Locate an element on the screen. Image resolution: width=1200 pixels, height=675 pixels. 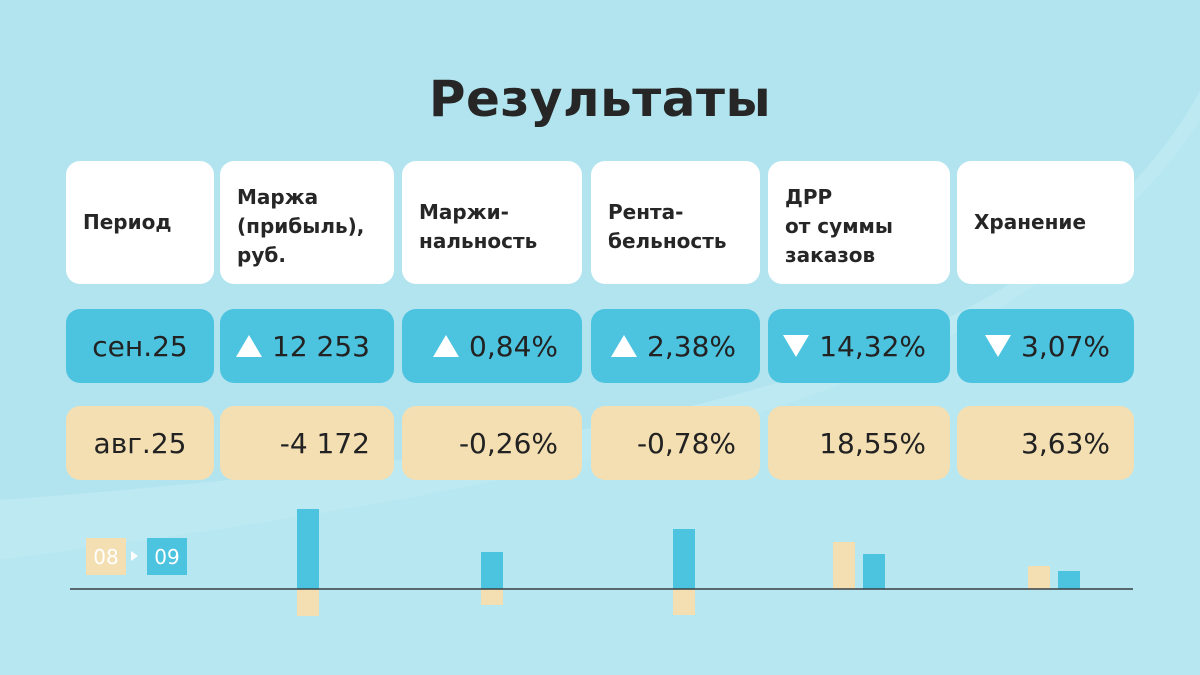
sep-storage-cell: 3,07% is located at coordinates (1045, 346).